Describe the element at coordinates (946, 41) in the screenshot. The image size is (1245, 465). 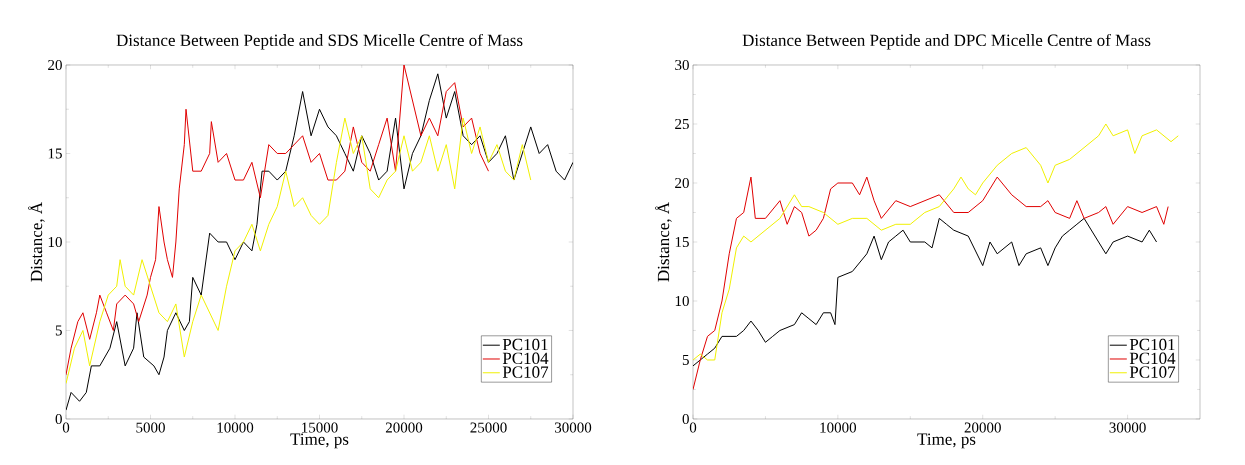
I see `chart-title: Distance Between Peptide and DPC Micelle Centre of Mass` at that location.